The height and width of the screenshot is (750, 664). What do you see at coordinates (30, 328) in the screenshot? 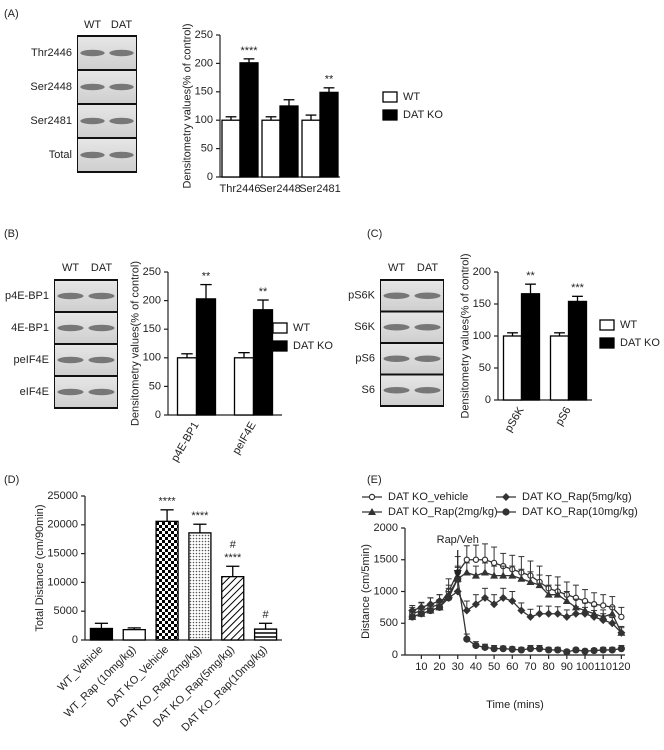
I see `blot-row-label: 4E-BP1` at bounding box center [30, 328].